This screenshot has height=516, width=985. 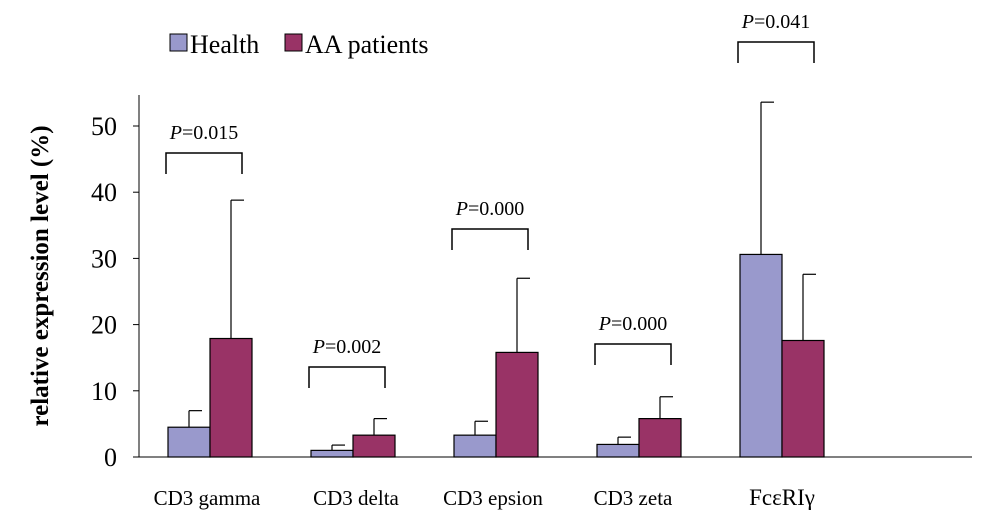 I want to click on y-ticks: 0 10 20 30 40 50, so click(x=115, y=292).